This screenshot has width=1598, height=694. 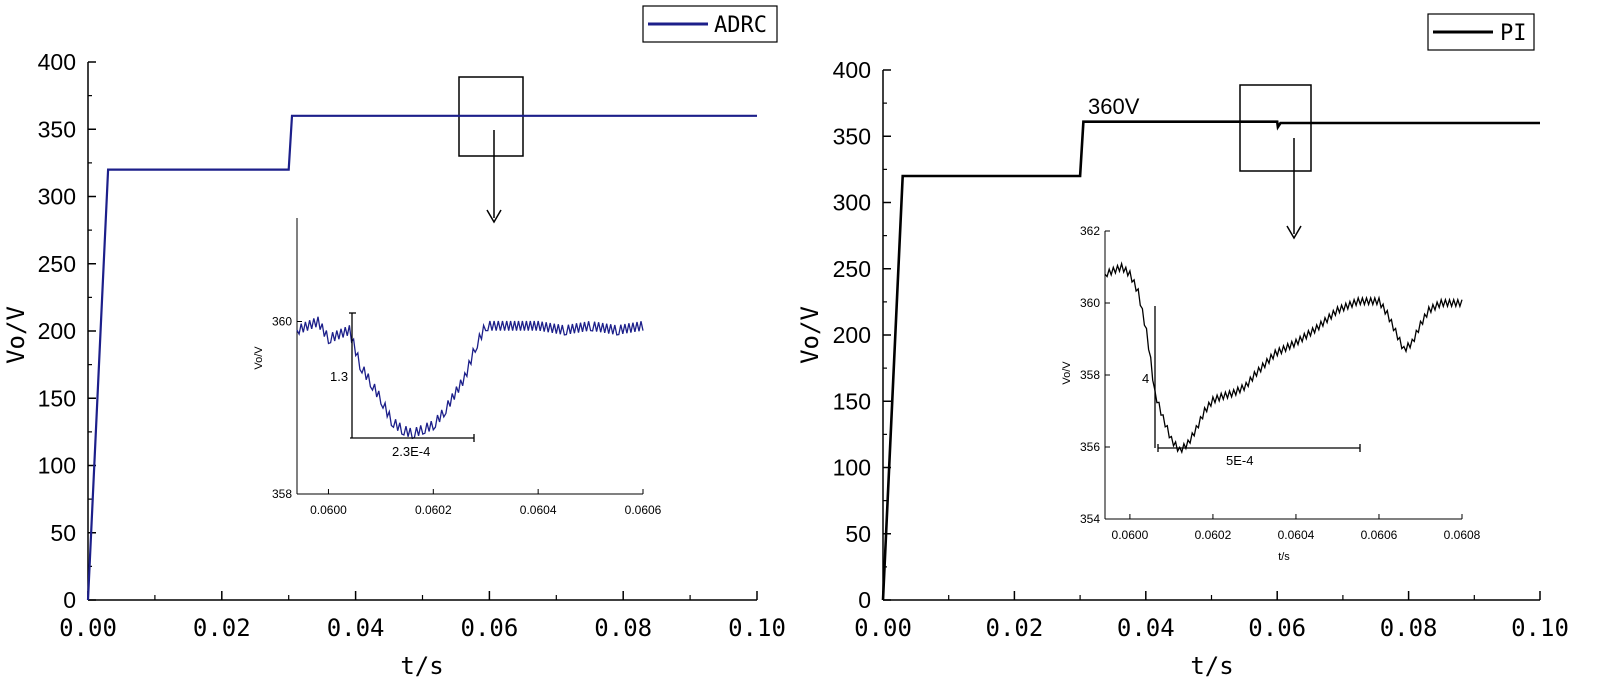 What do you see at coordinates (1481, 32) in the screenshot?
I see `legend: PI` at bounding box center [1481, 32].